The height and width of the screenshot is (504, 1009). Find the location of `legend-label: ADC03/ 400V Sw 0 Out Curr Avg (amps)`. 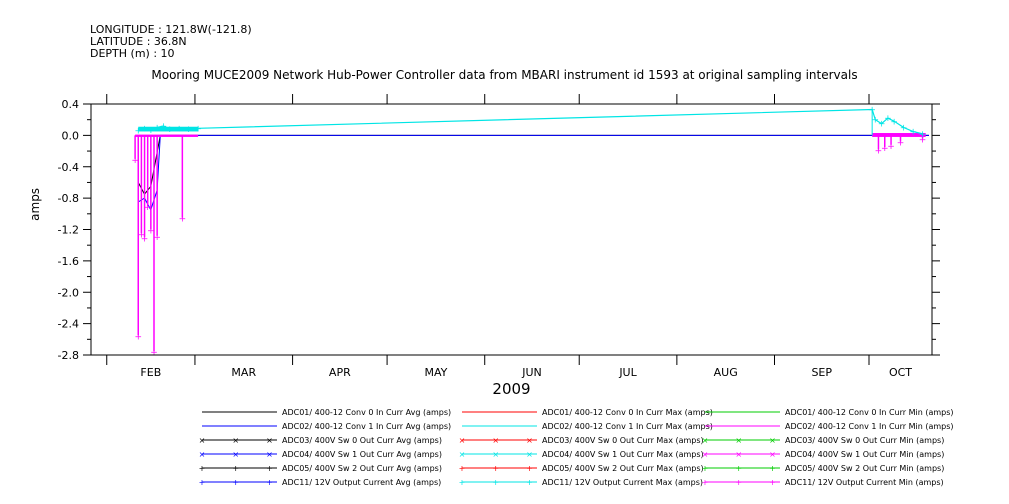

legend-label: ADC03/ 400V Sw 0 Out Curr Avg (amps) is located at coordinates (362, 440).